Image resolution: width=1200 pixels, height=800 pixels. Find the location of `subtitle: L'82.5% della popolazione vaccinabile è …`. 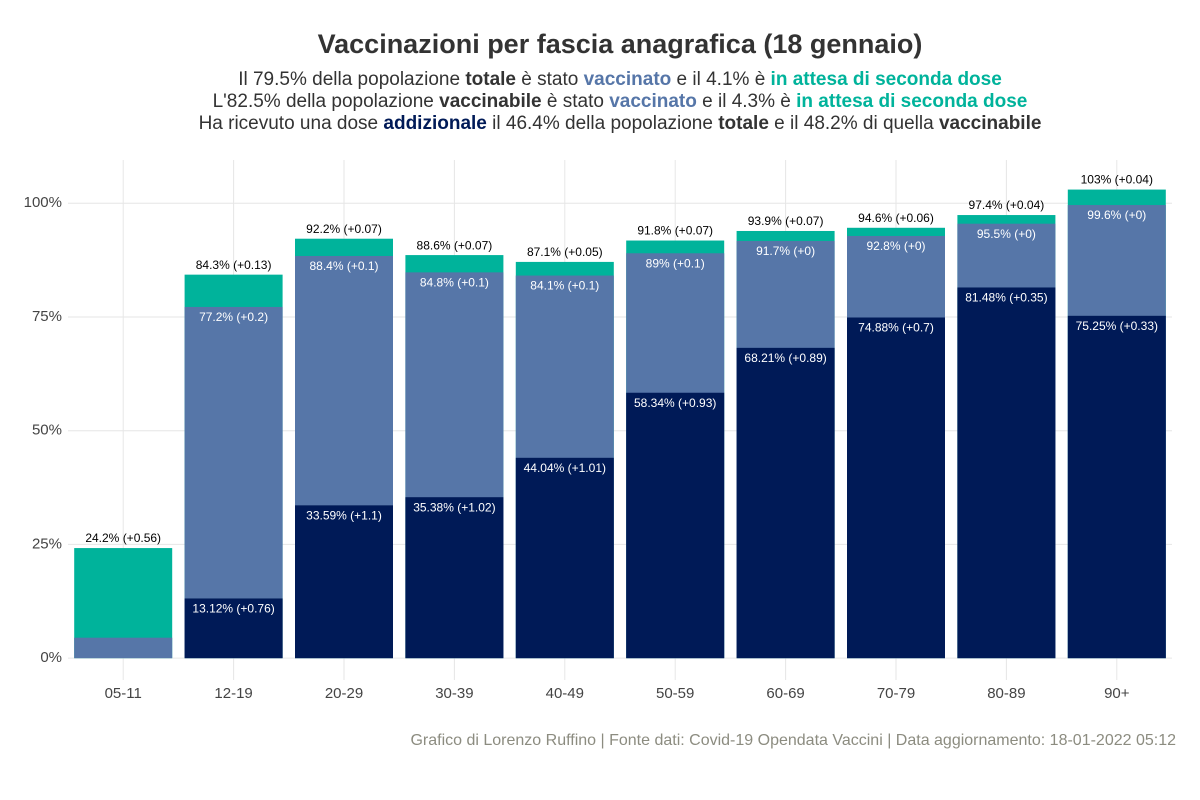

subtitle: L'82.5% della popolazione vaccinabile è … is located at coordinates (620, 101).